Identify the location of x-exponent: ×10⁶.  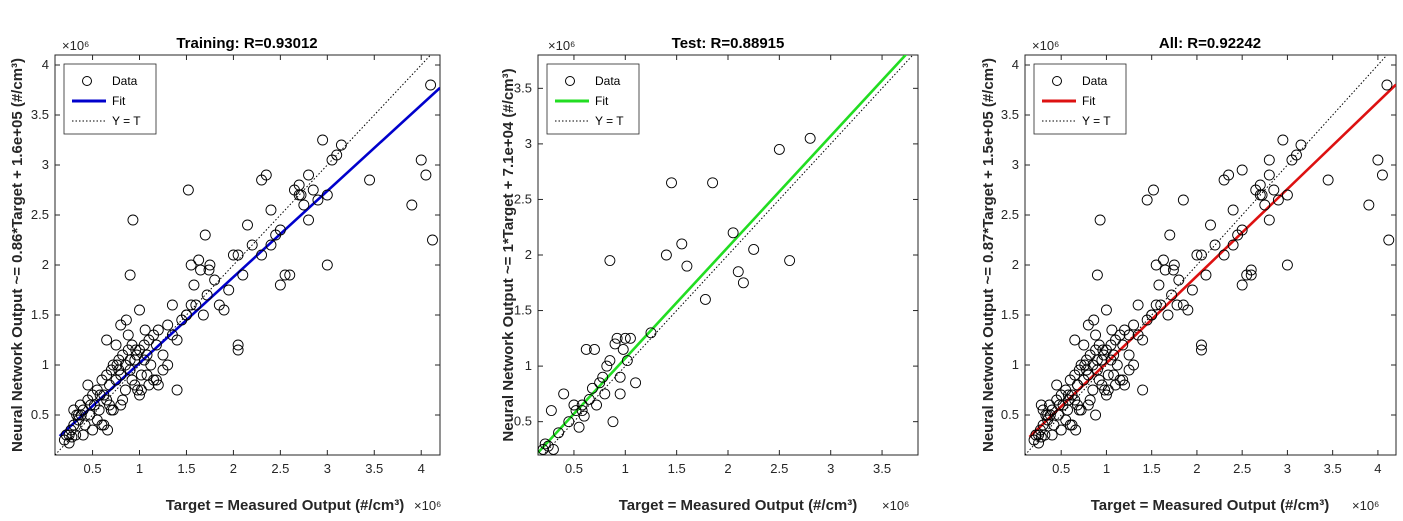
(895, 505).